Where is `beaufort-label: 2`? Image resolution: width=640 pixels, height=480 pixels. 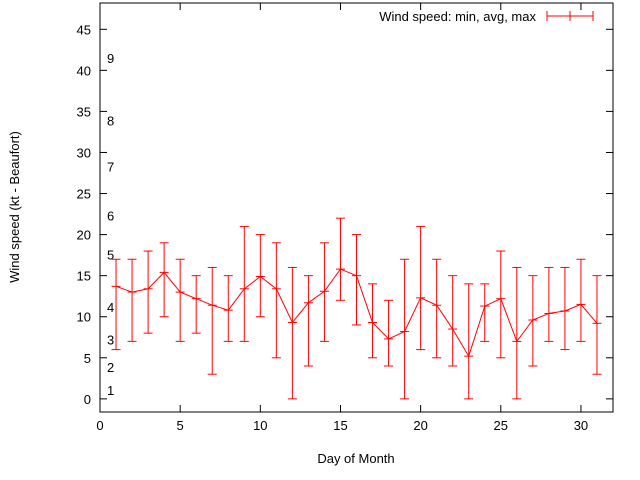 beaufort-label: 2 is located at coordinates (110, 367).